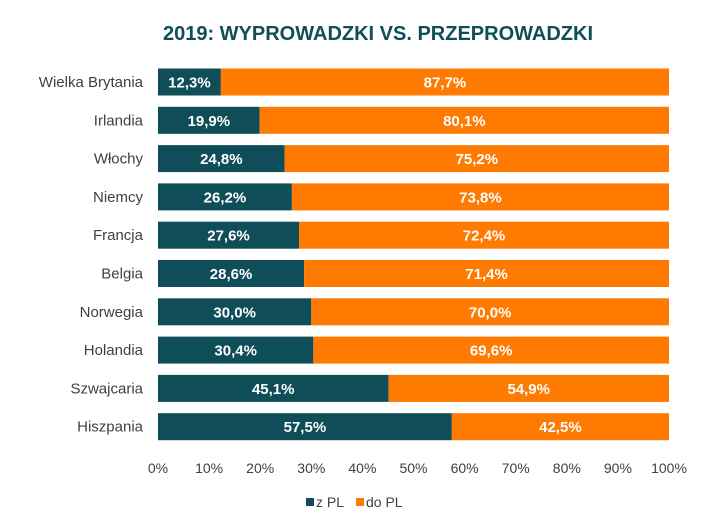  Describe the element at coordinates (110, 427) in the screenshot. I see `category-label: Hiszpania` at that location.